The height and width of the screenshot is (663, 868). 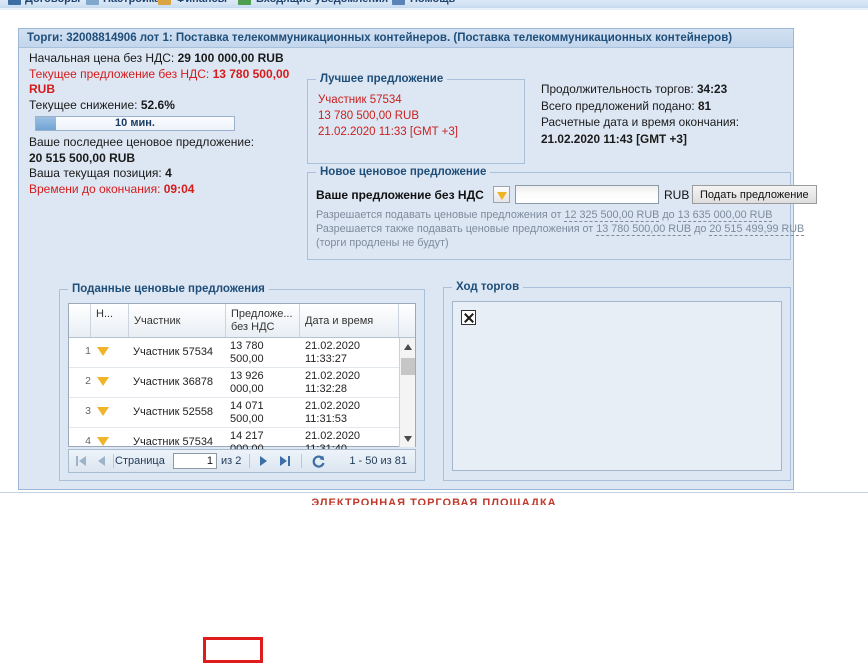 I want to click on row-amount-line2: 000,00, so click(x=247, y=389).